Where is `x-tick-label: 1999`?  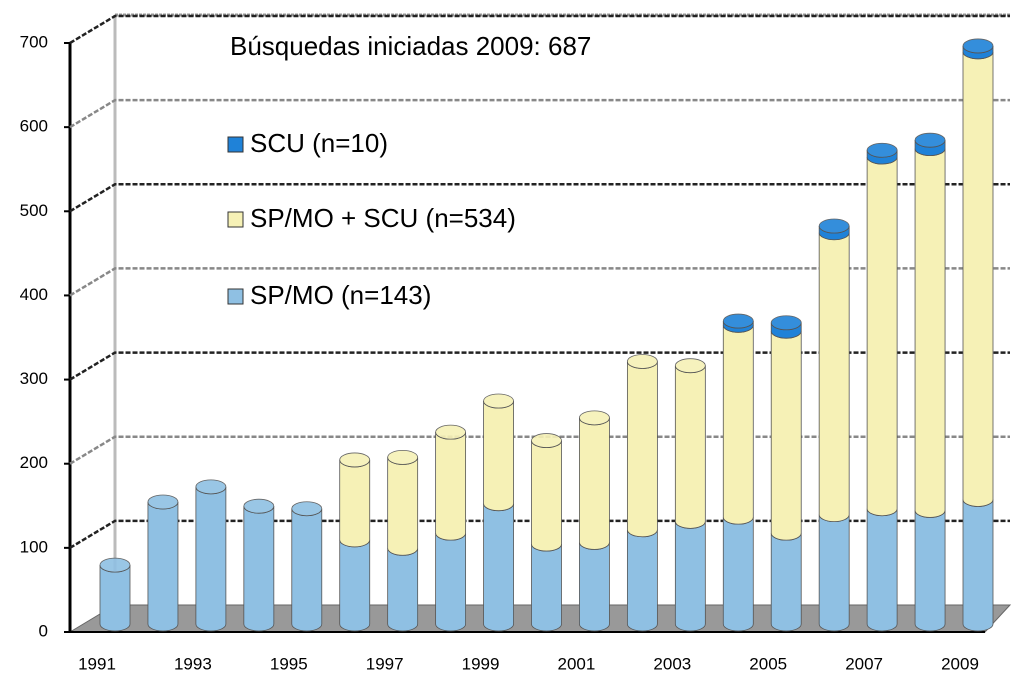
x-tick-label: 1999 is located at coordinates (481, 663).